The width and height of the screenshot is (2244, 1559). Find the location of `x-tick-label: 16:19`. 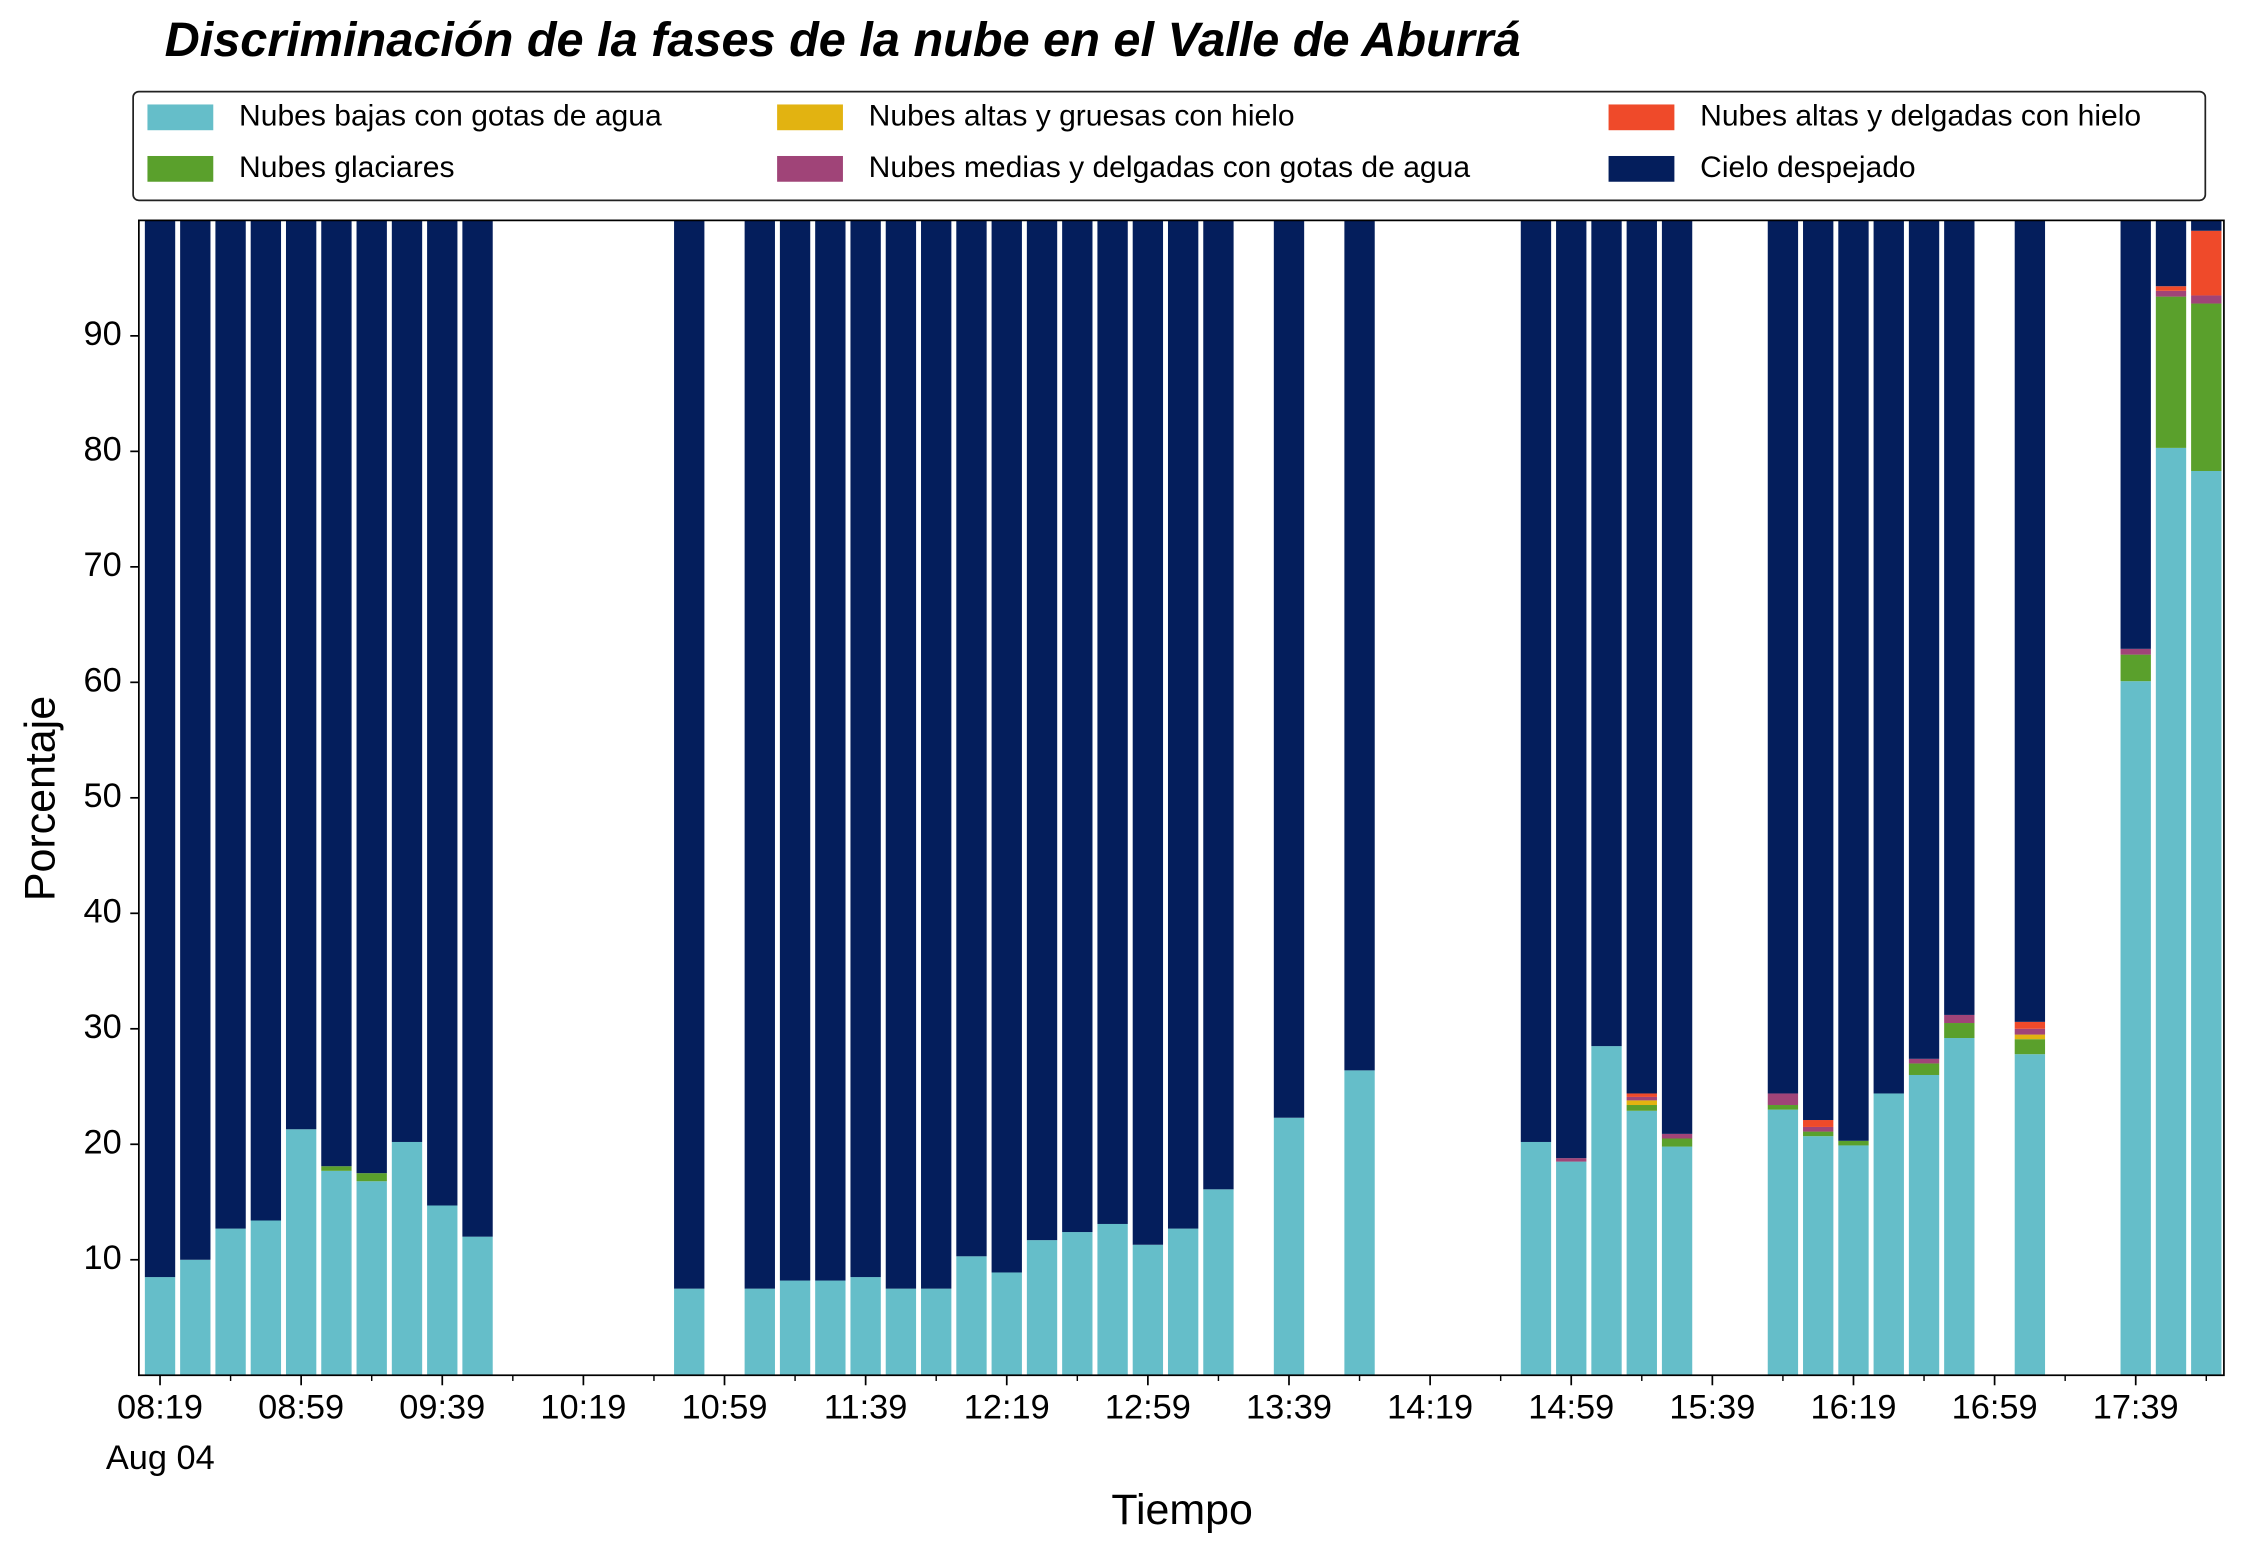

x-tick-label: 16:19 is located at coordinates (1854, 1408).